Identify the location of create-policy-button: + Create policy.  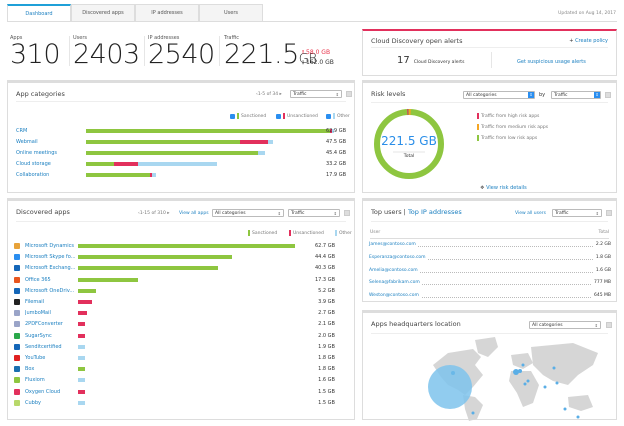
(588, 41).